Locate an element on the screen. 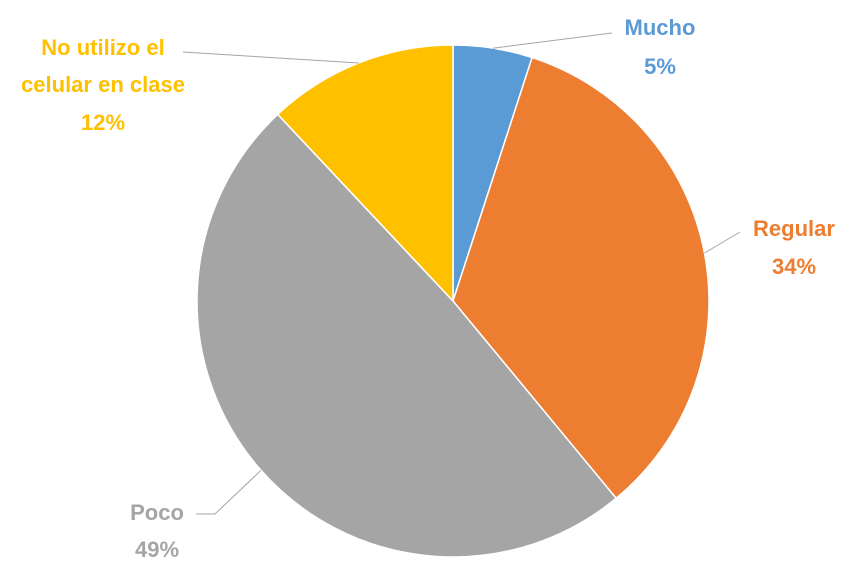 The width and height of the screenshot is (846, 563). slice-percent-mucho: 5% is located at coordinates (660, 66).